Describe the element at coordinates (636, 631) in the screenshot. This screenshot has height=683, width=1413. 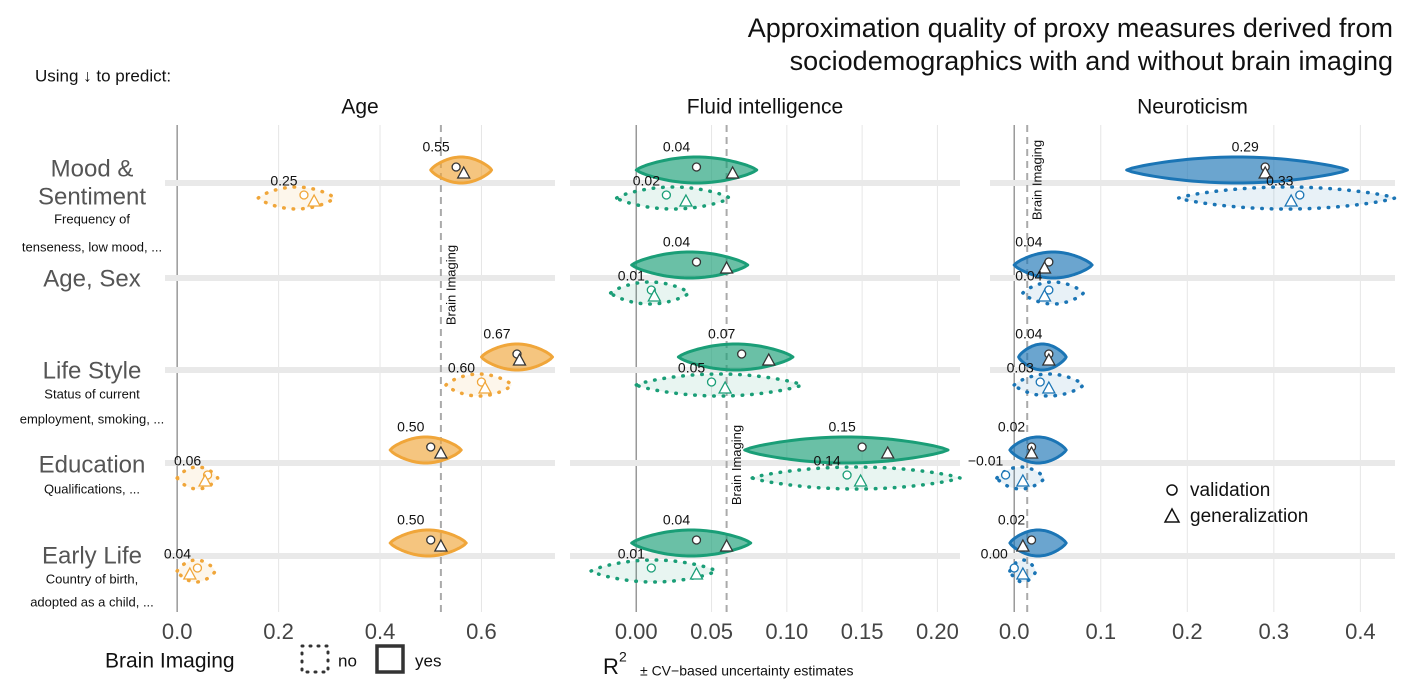
I see `x-tick-label: 0.00` at that location.